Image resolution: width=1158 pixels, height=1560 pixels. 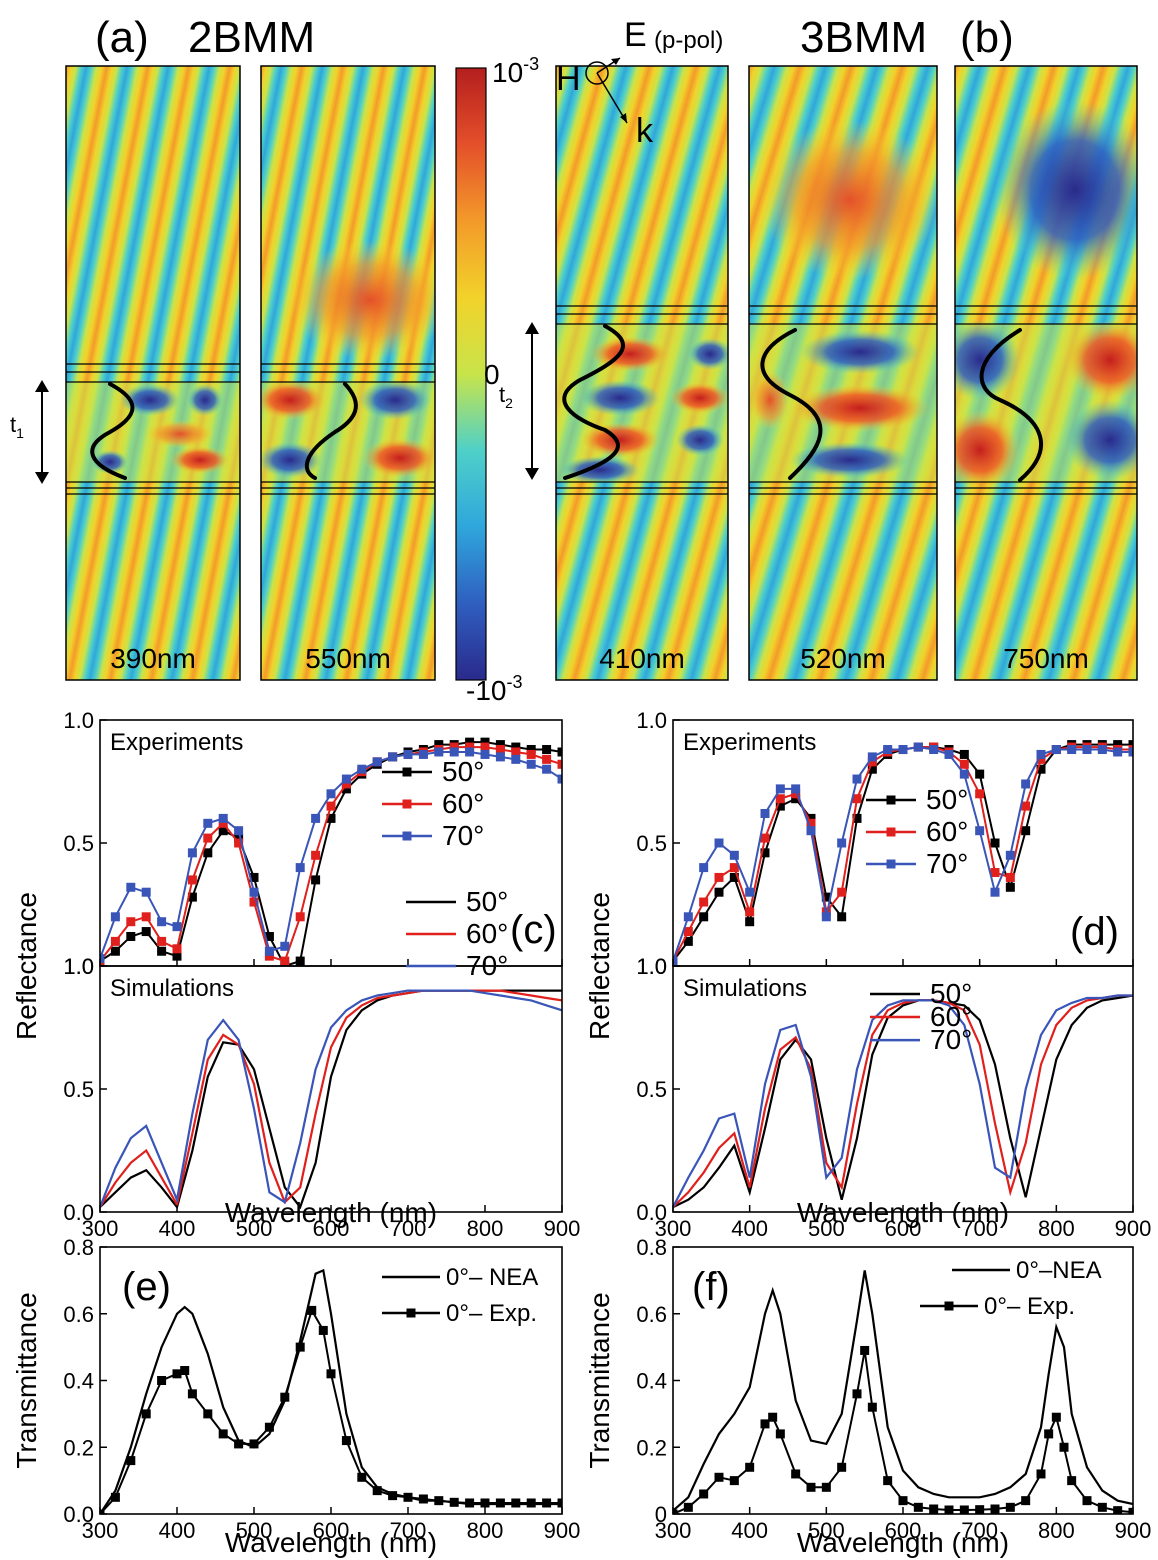 I want to click on series-0°–NEA, so click(x=903, y=1391).